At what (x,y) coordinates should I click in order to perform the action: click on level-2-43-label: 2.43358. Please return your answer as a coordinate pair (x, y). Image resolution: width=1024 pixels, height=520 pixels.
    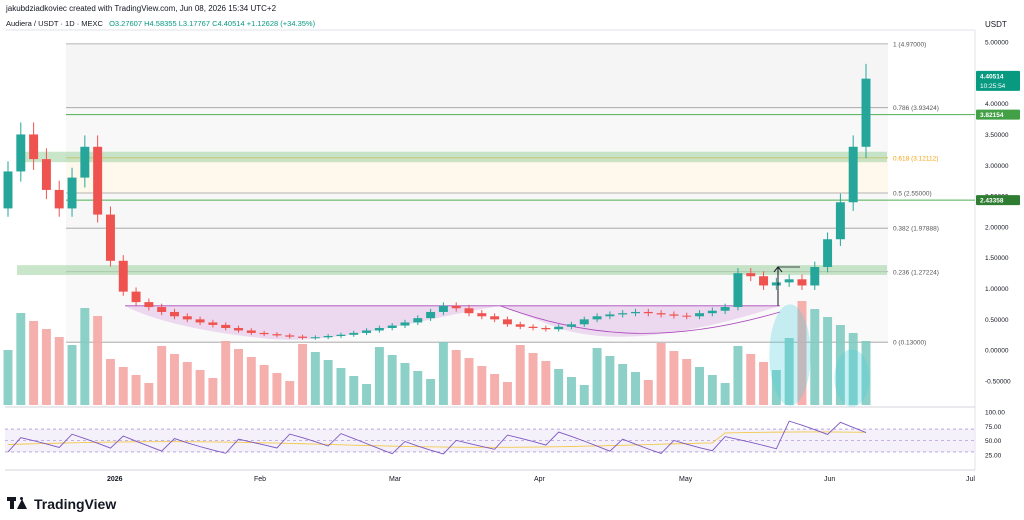
    Looking at the image, I should click on (992, 201).